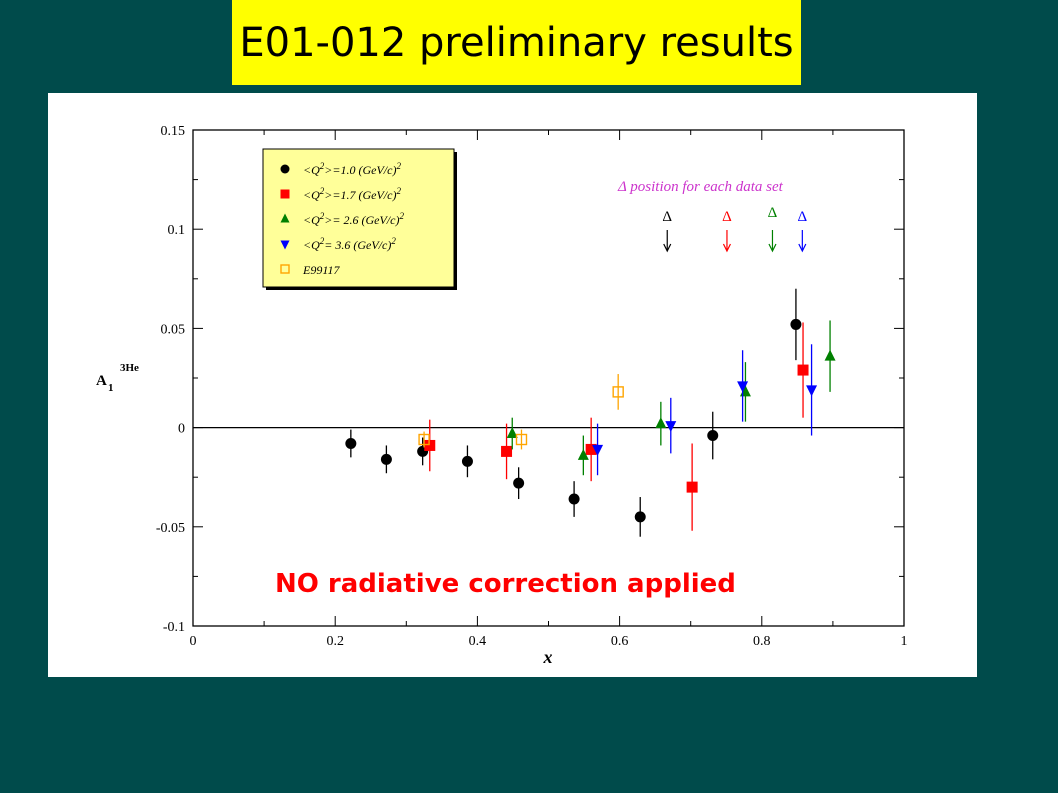 This screenshot has height=793, width=1058. I want to click on x-tick-label: 0.2, so click(335, 641).